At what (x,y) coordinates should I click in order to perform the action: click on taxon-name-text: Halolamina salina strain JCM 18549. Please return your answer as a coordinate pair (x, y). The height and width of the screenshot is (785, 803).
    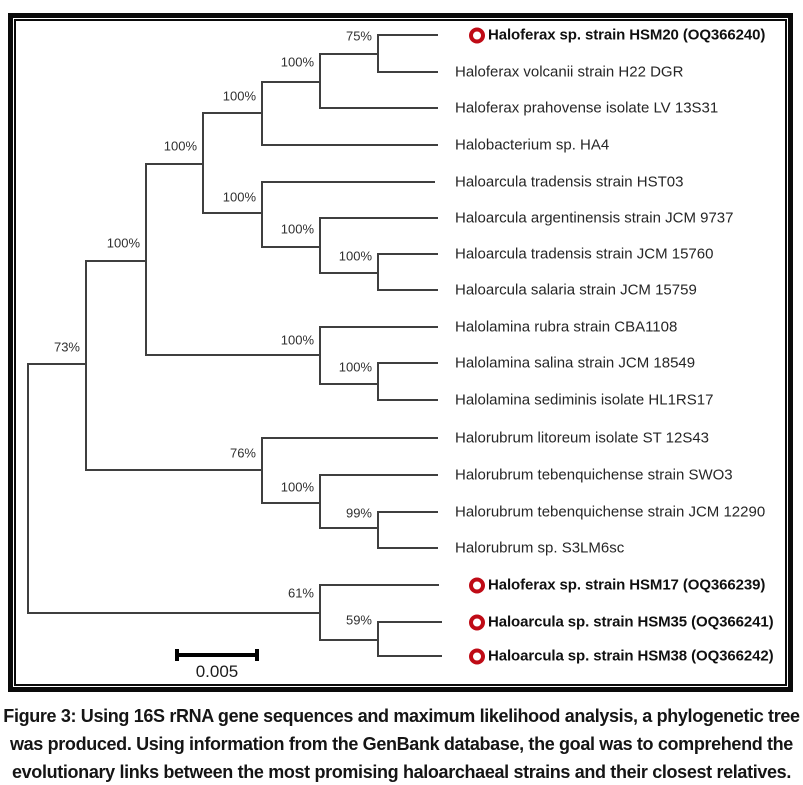
    Looking at the image, I should click on (575, 363).